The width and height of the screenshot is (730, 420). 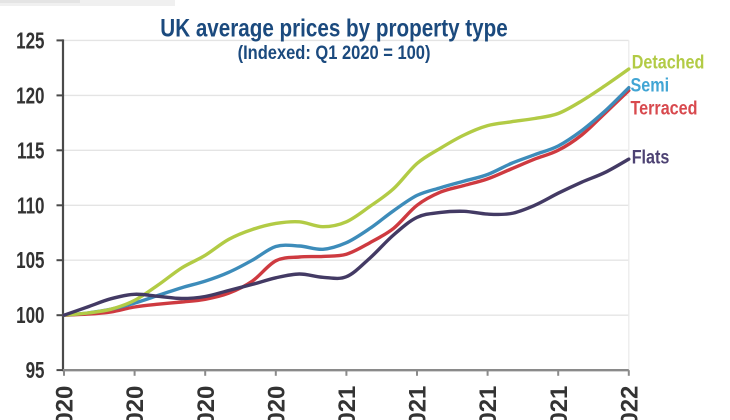 What do you see at coordinates (334, 52) in the screenshot?
I see `svg-text: (Indexed: Q1 2020 = 100)` at bounding box center [334, 52].